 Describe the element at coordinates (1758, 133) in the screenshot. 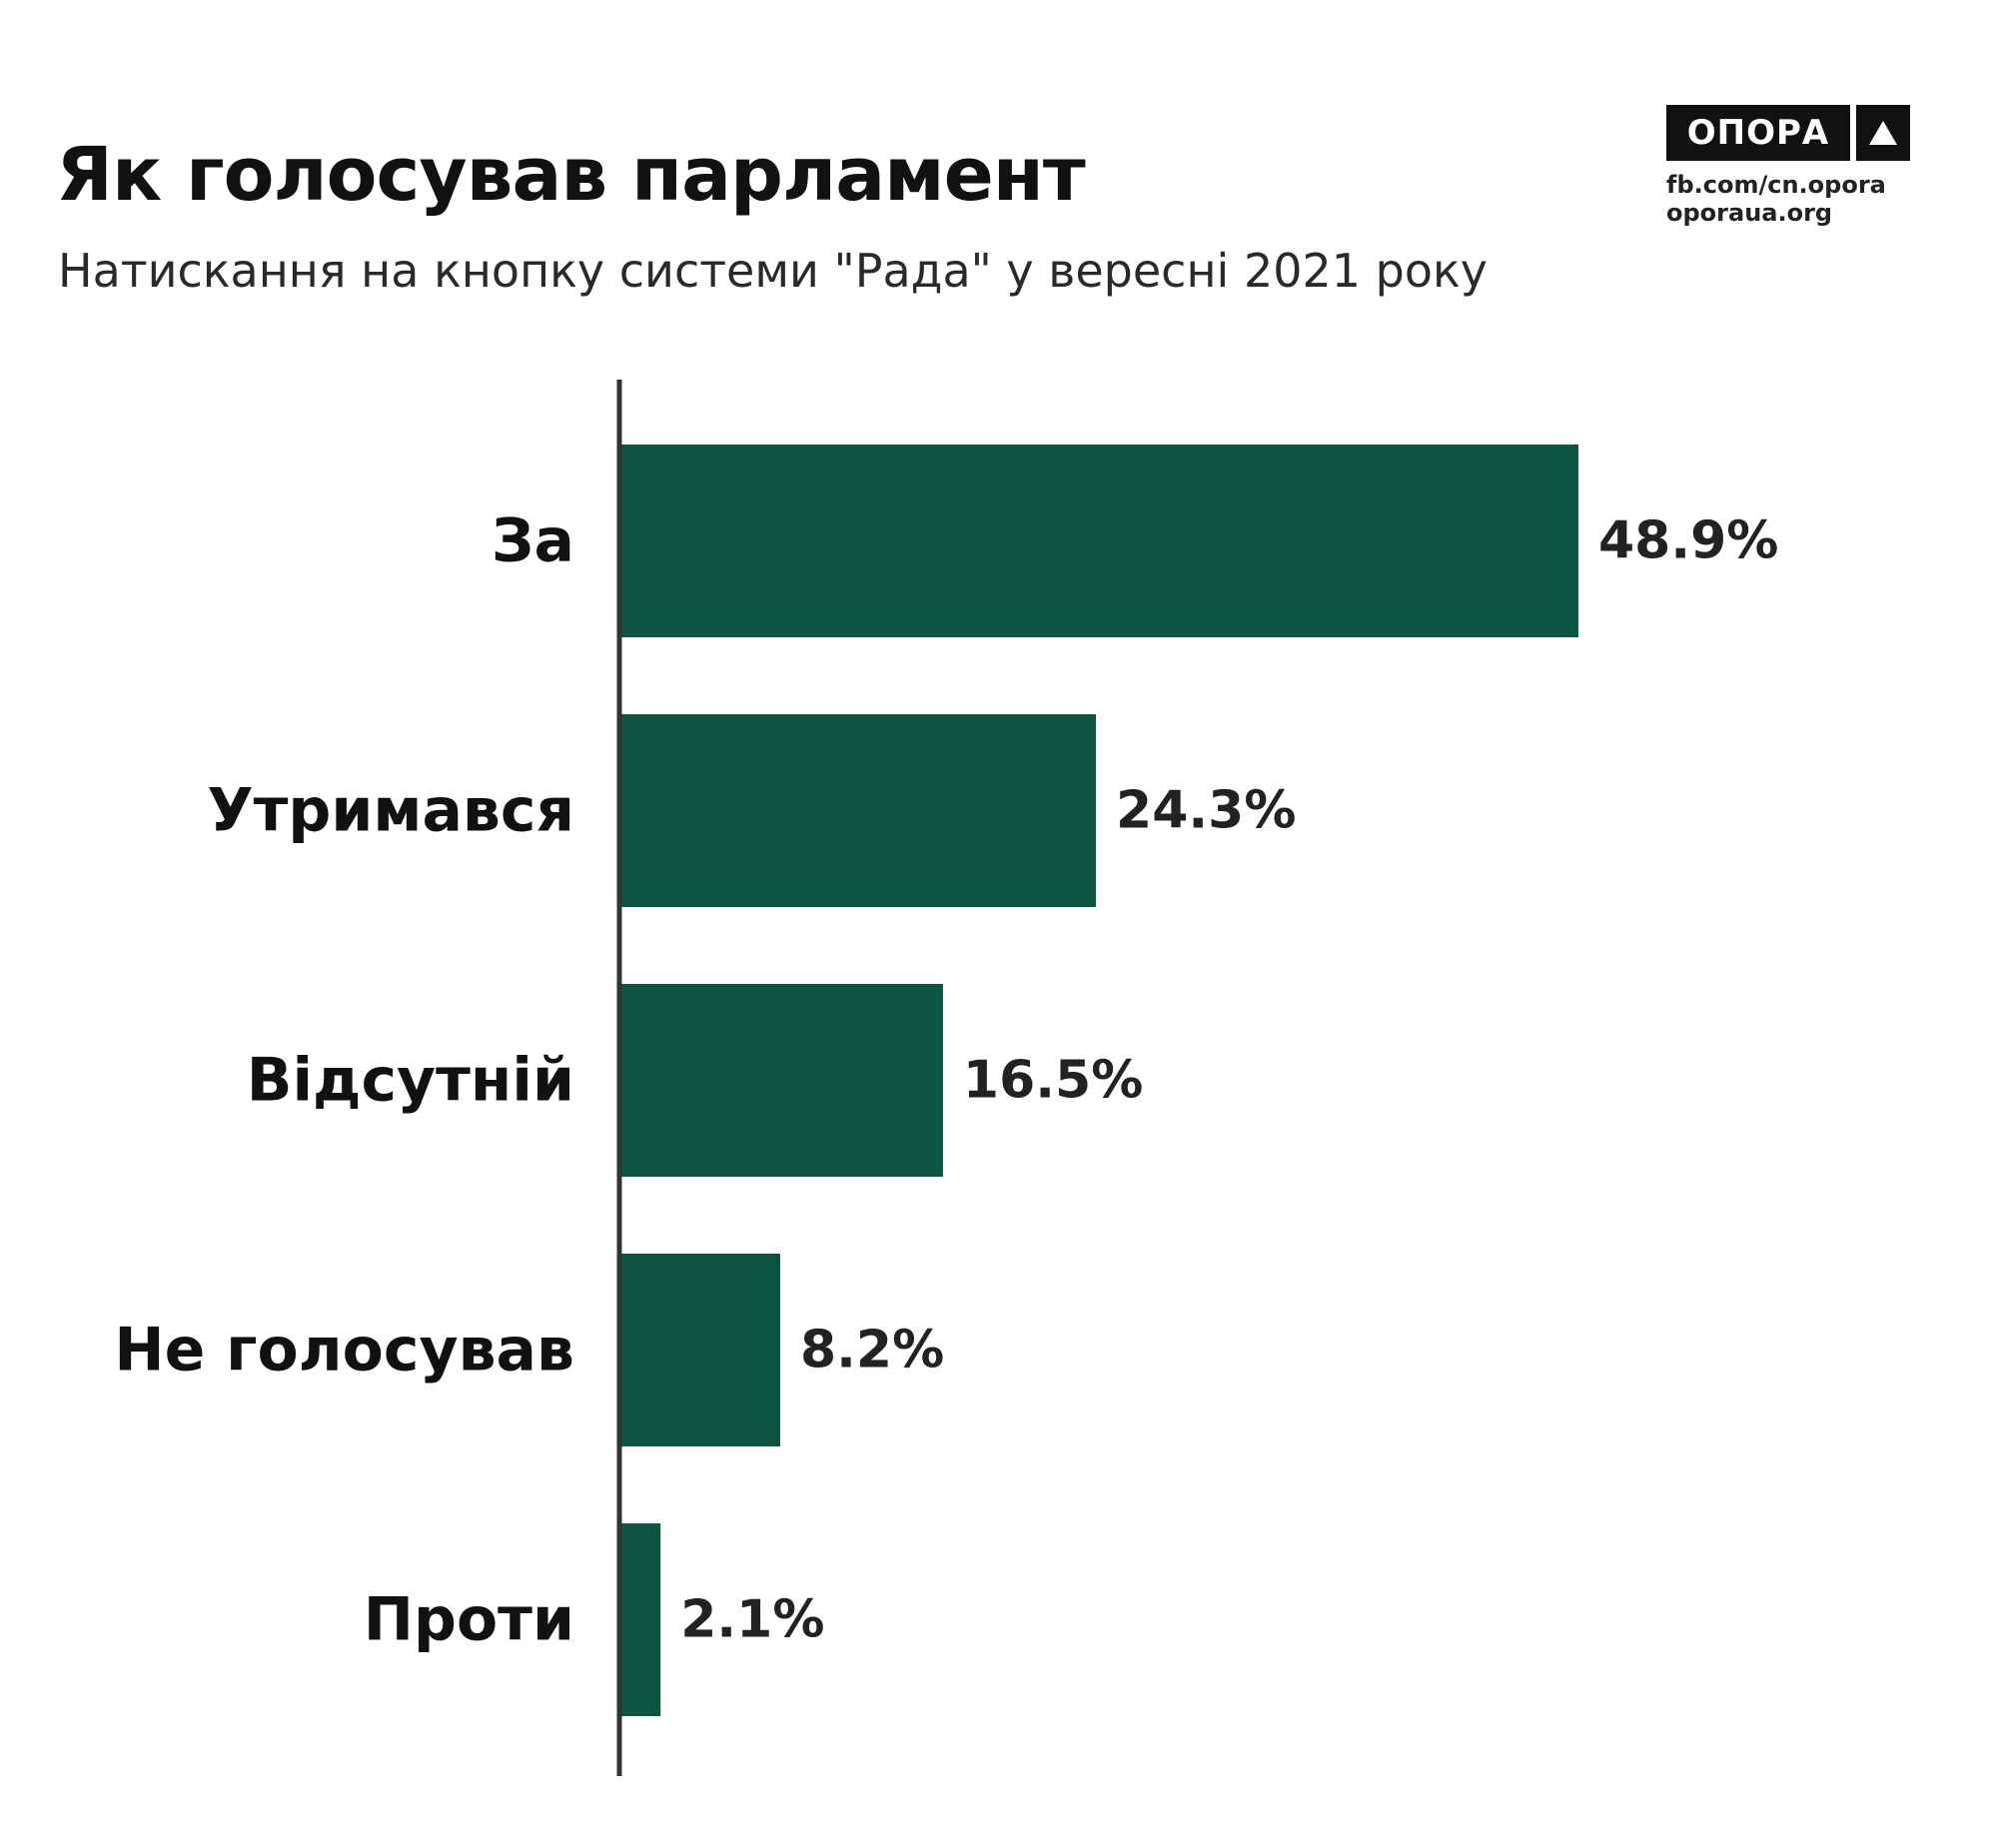

I see `logo-wordmark: ОПОРА` at that location.